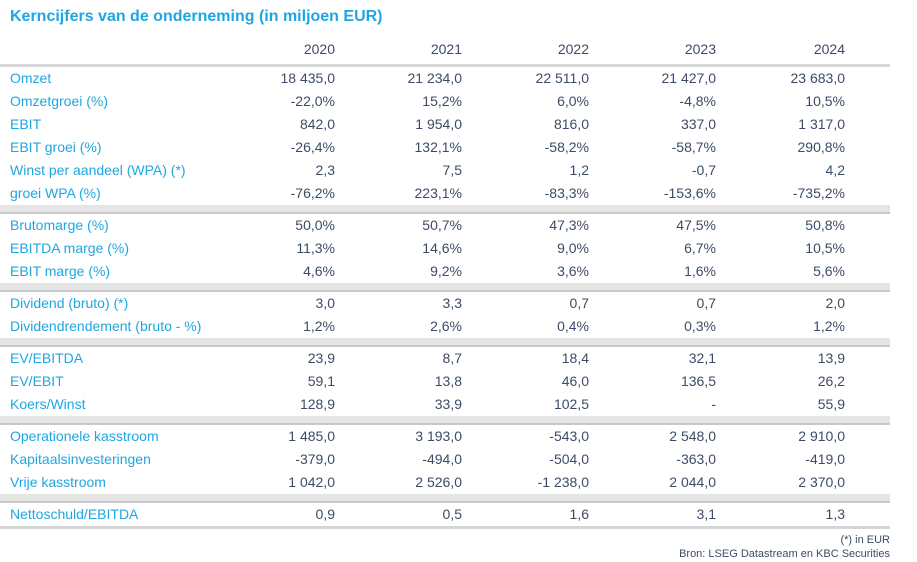  What do you see at coordinates (445, 124) in the screenshot?
I see `table-row: EBIT 842,0 1 954,0 816,0 337,0 1 317,0` at bounding box center [445, 124].